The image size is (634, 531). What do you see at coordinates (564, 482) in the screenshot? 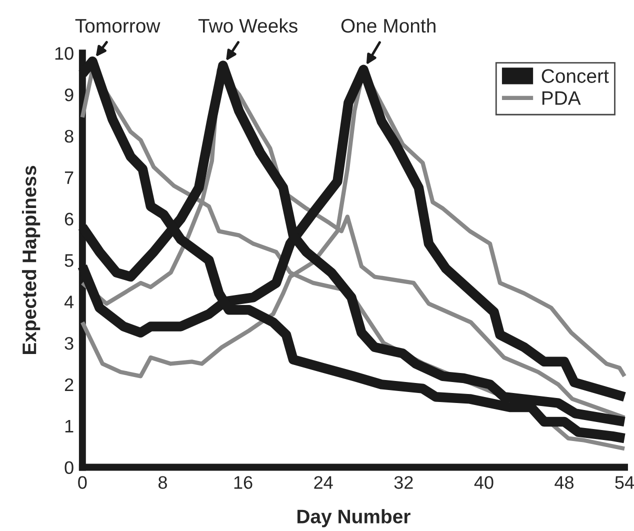
I see `x-tick-label: 48` at bounding box center [564, 482].